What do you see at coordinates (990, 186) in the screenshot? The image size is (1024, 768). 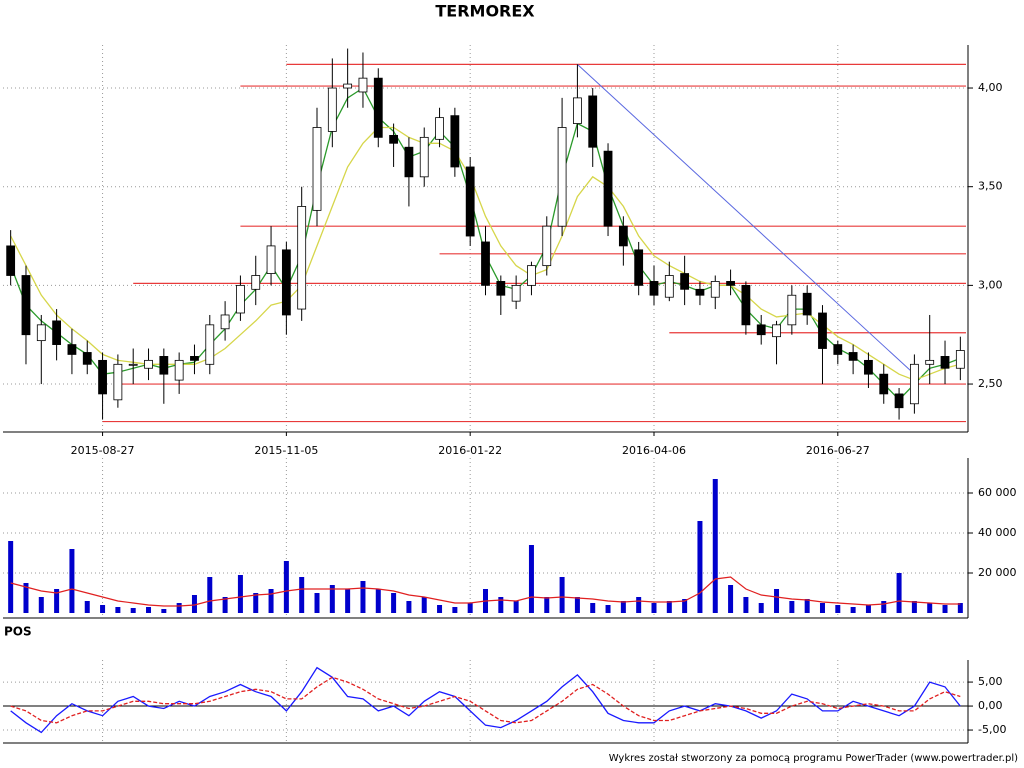 I see `y-tick-label: 3,50` at bounding box center [990, 186].